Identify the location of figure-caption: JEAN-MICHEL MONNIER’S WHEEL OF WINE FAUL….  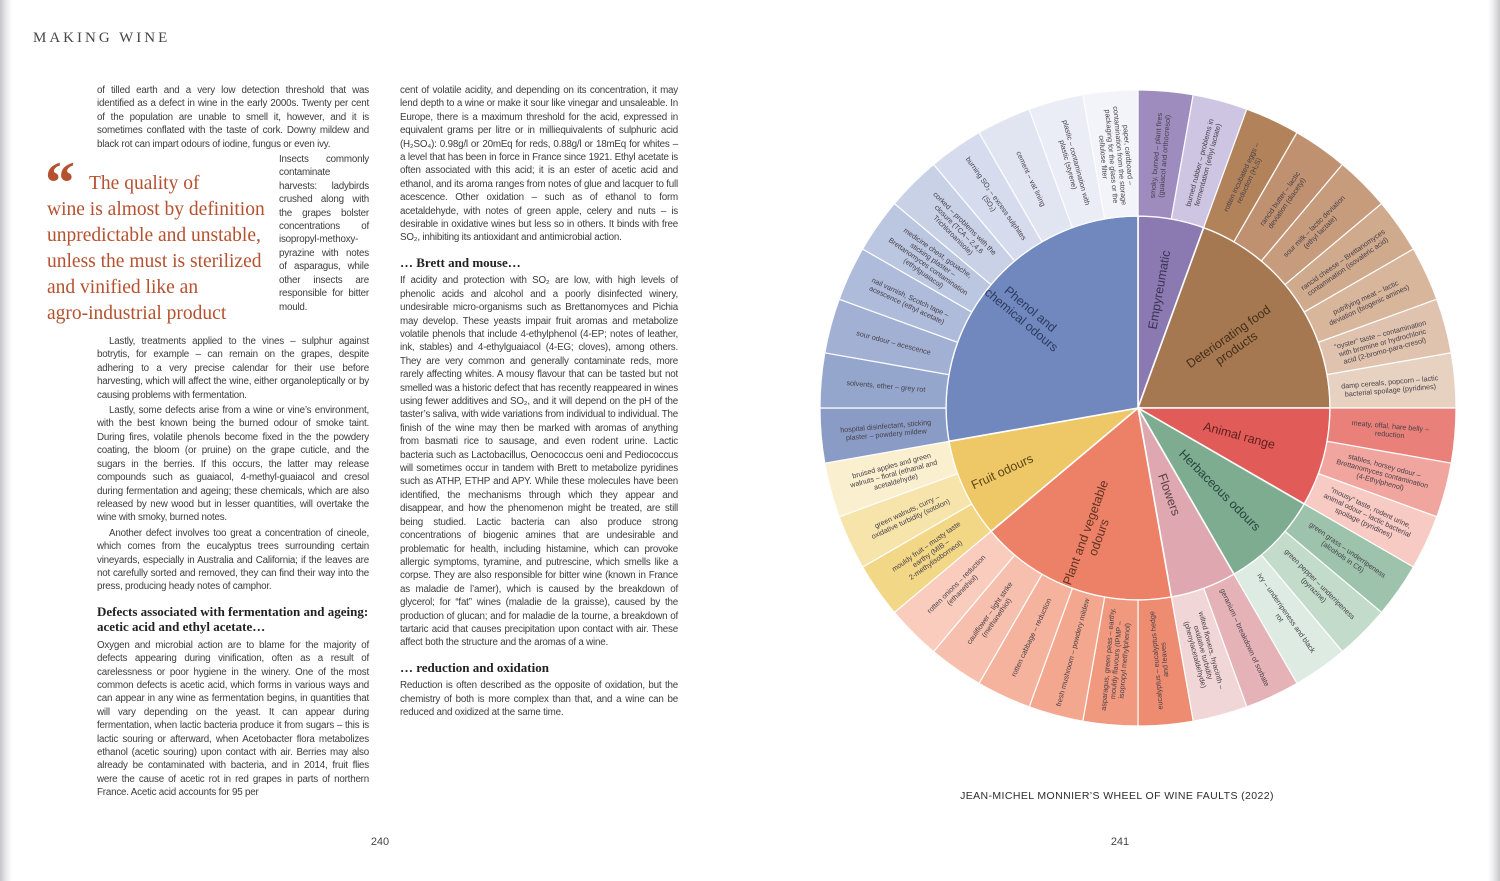
(1117, 796).